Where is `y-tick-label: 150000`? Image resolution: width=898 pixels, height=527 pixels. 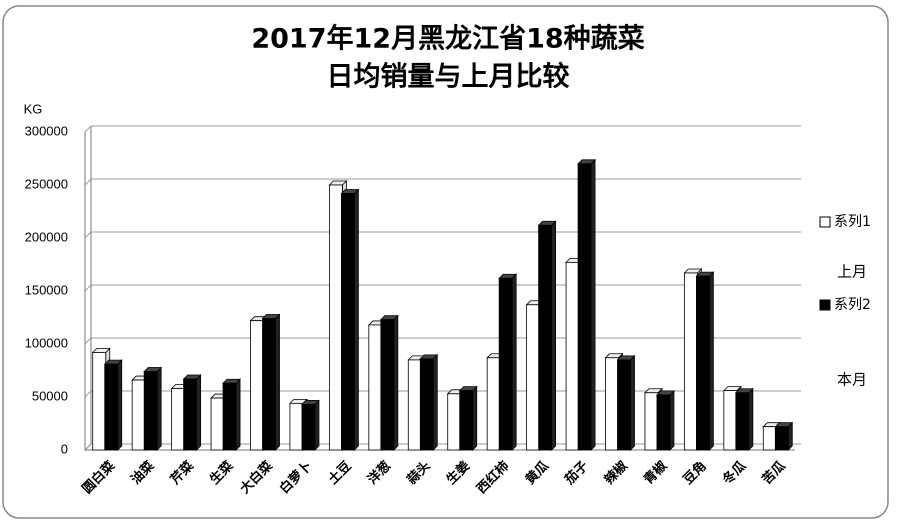 y-tick-label: 150000 is located at coordinates (46, 289).